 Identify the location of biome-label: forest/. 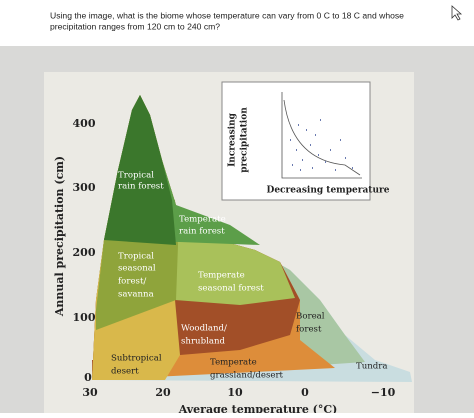
(132, 282).